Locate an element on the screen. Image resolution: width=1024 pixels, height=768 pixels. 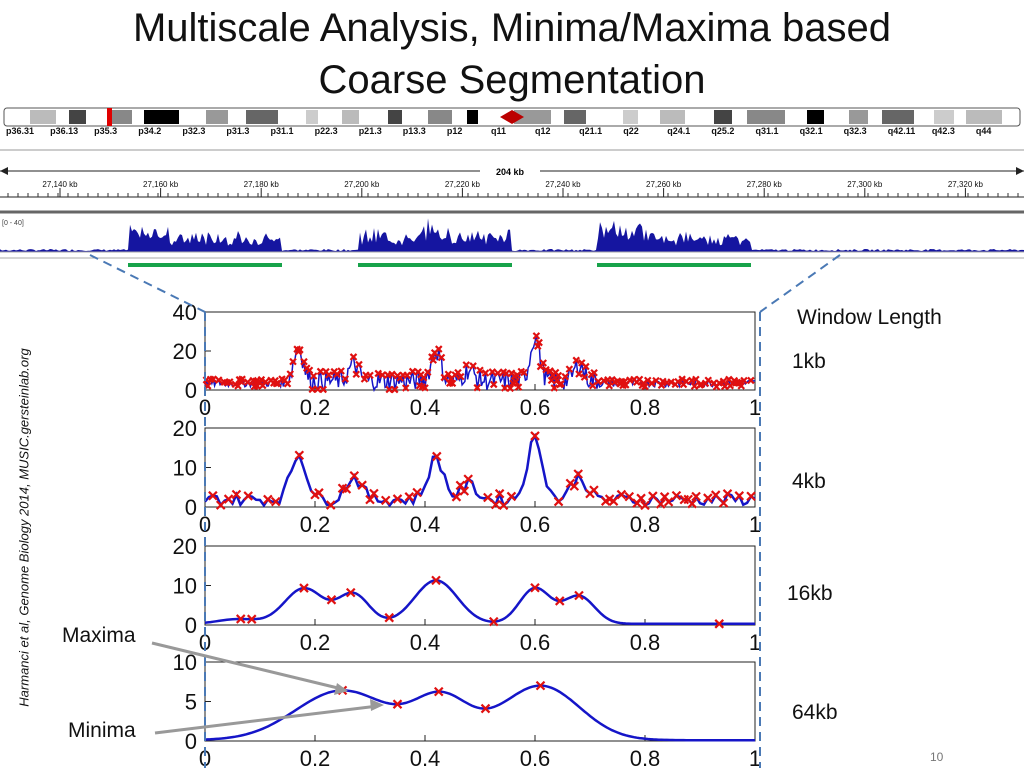
minima-label: Minima is located at coordinates (102, 730).